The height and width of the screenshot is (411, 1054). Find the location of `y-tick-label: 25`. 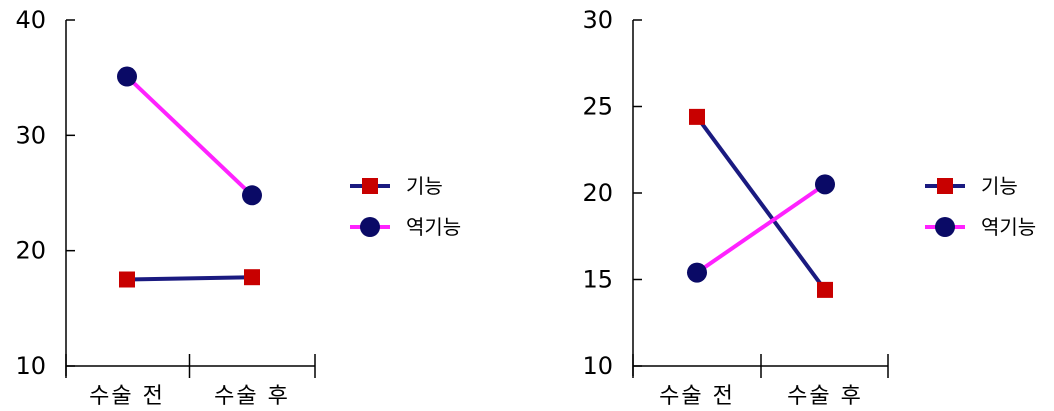

y-tick-label: 25 is located at coordinates (597, 107).